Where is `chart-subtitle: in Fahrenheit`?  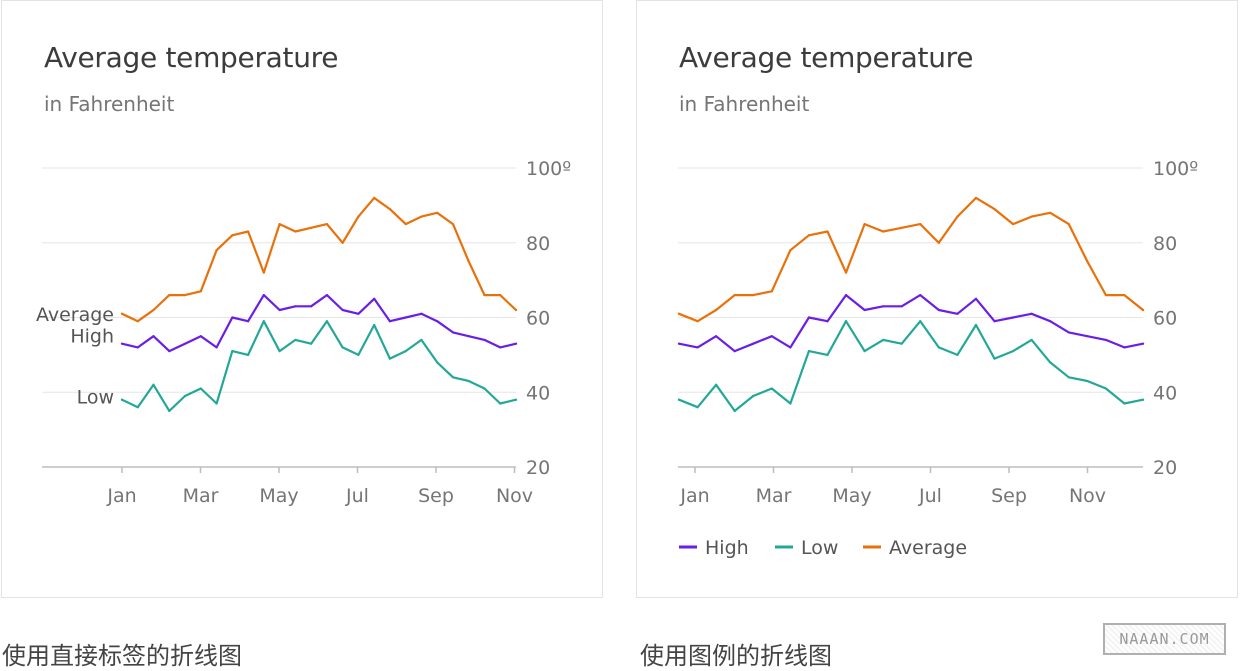 chart-subtitle: in Fahrenheit is located at coordinates (109, 104).